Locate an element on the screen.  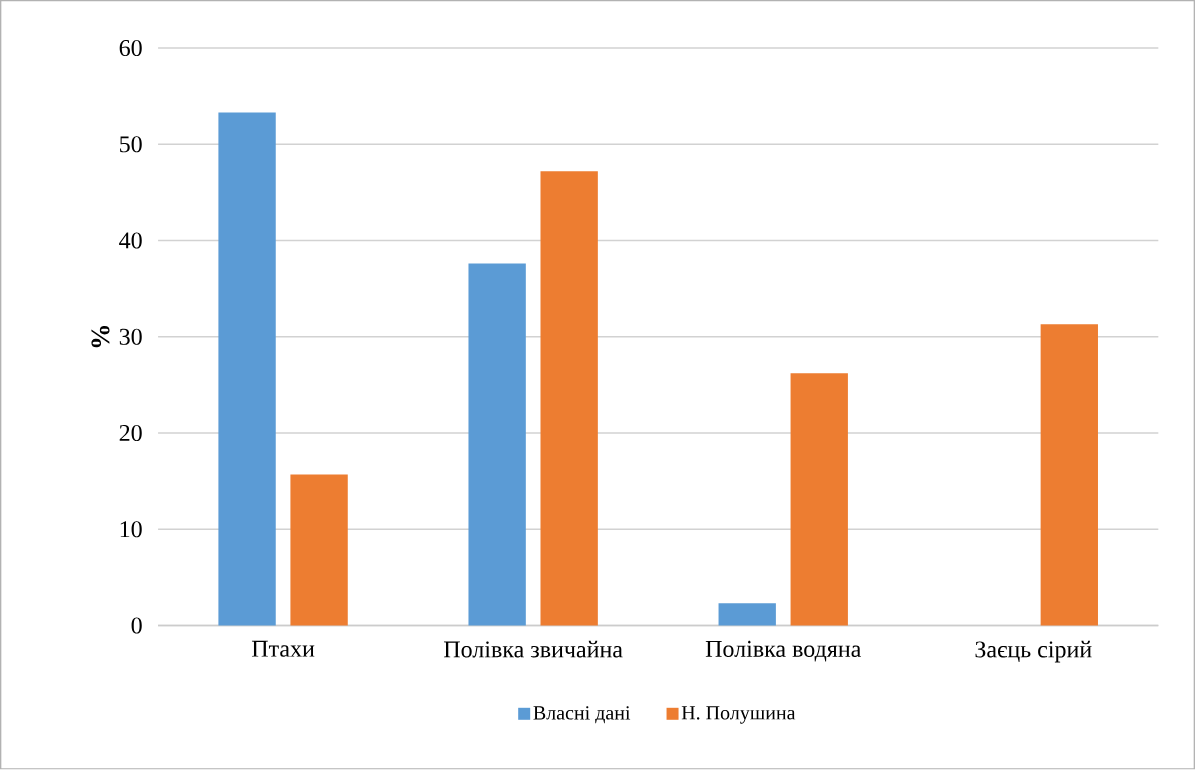
y-tick-label: 40 is located at coordinates (130, 240).